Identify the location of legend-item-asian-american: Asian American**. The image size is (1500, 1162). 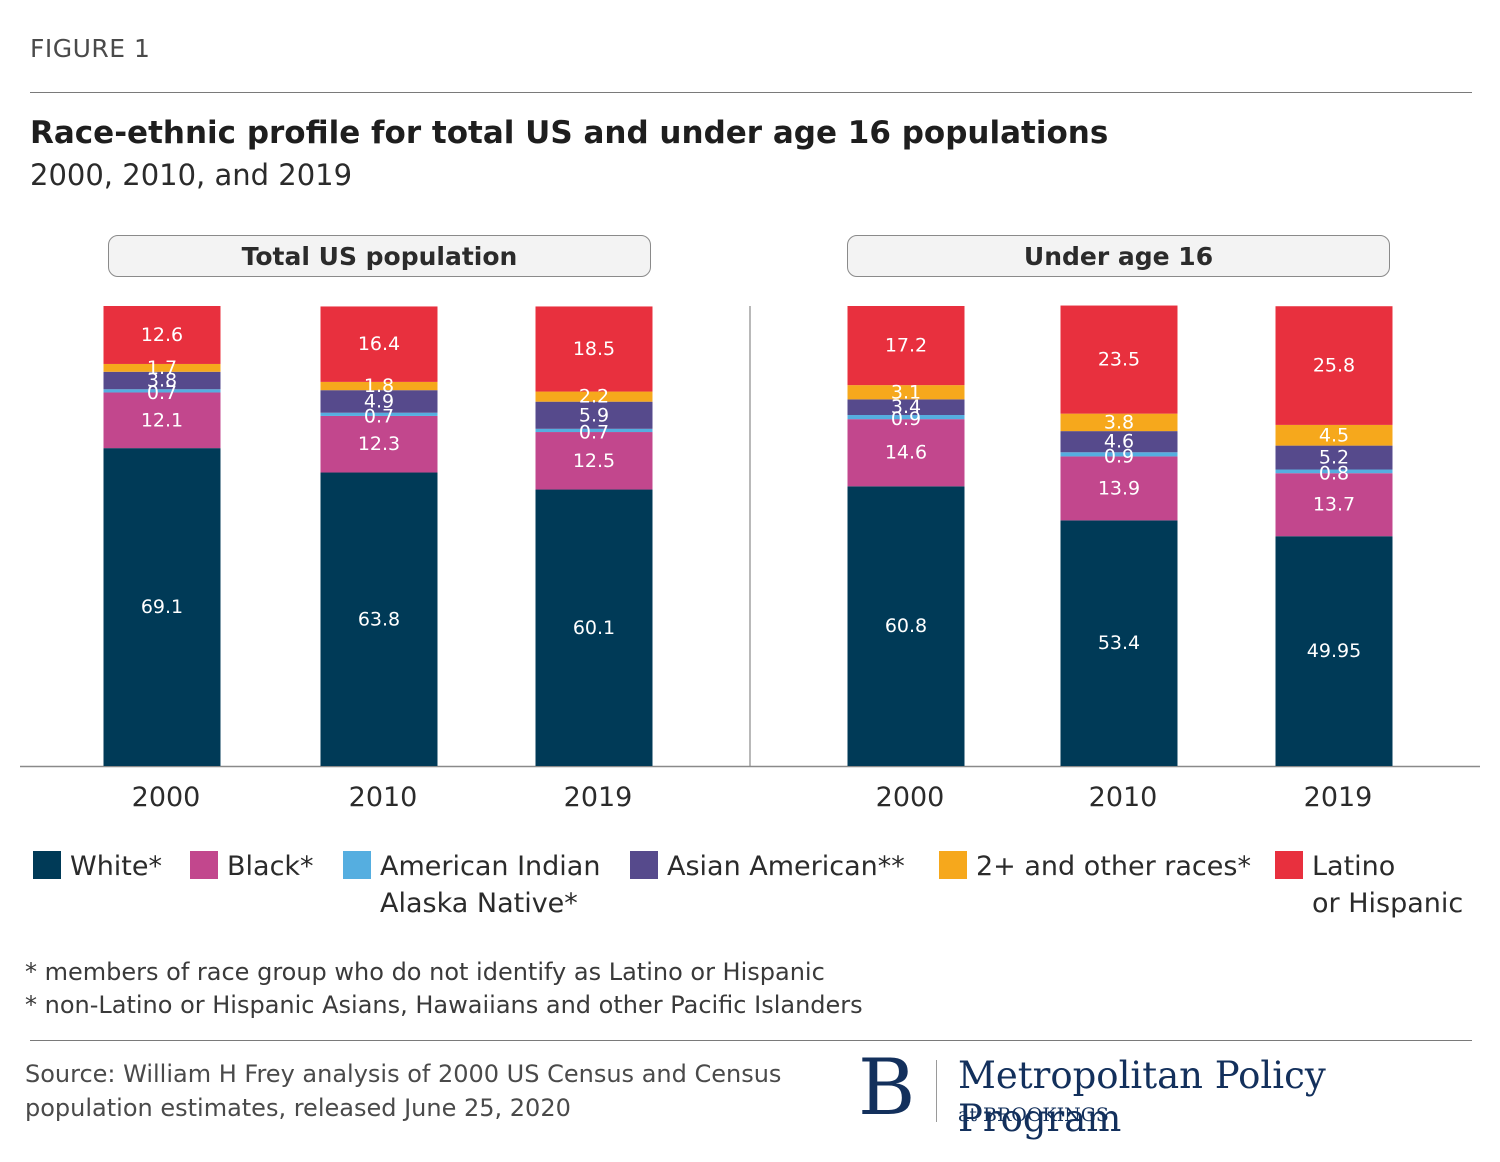
(767, 866).